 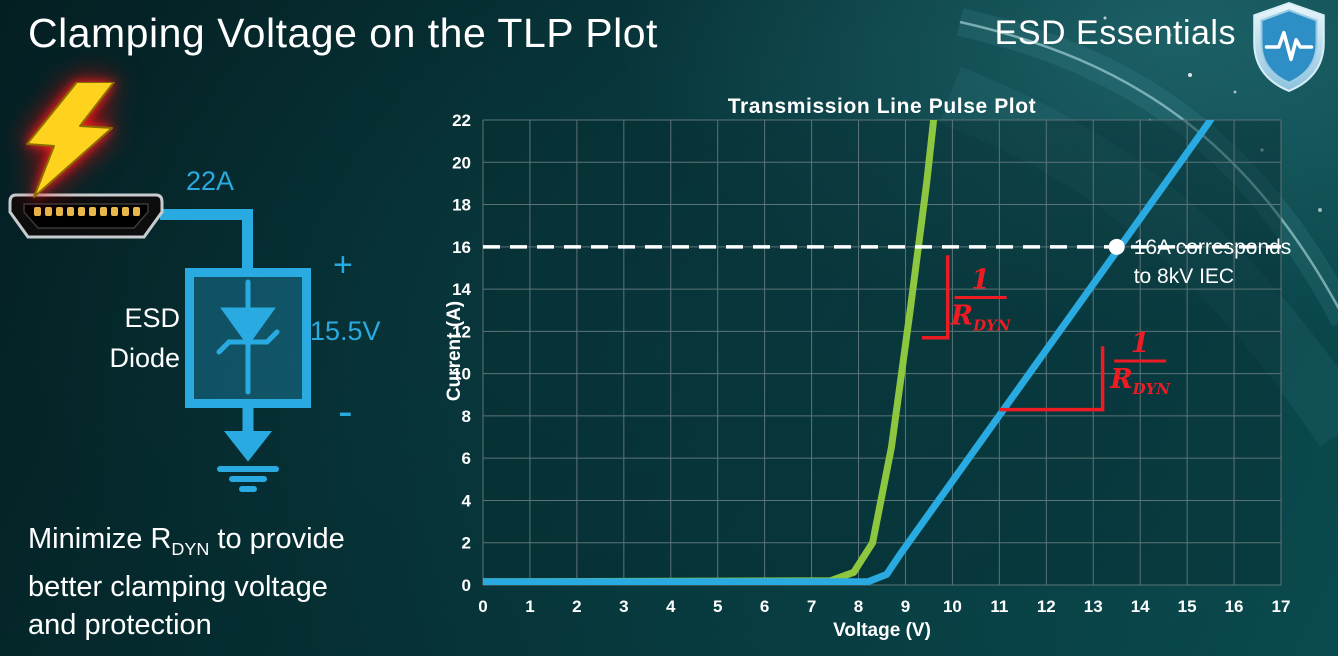 I want to click on minus-polarity-label: -, so click(x=345, y=411).